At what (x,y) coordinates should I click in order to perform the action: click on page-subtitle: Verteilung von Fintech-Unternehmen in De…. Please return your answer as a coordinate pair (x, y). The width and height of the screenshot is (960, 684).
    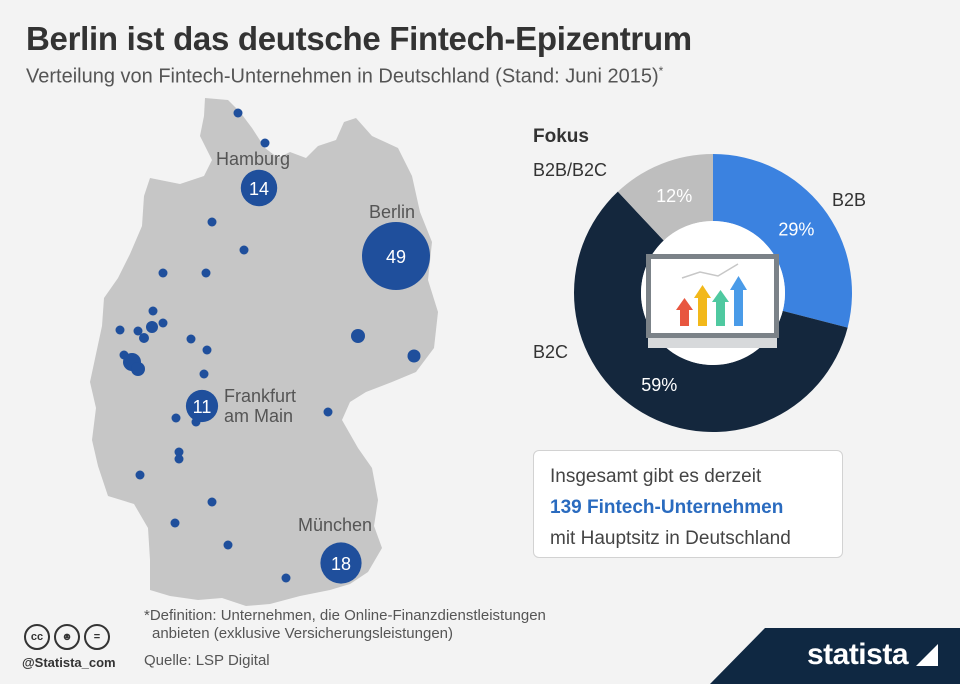
    Looking at the image, I should click on (344, 76).